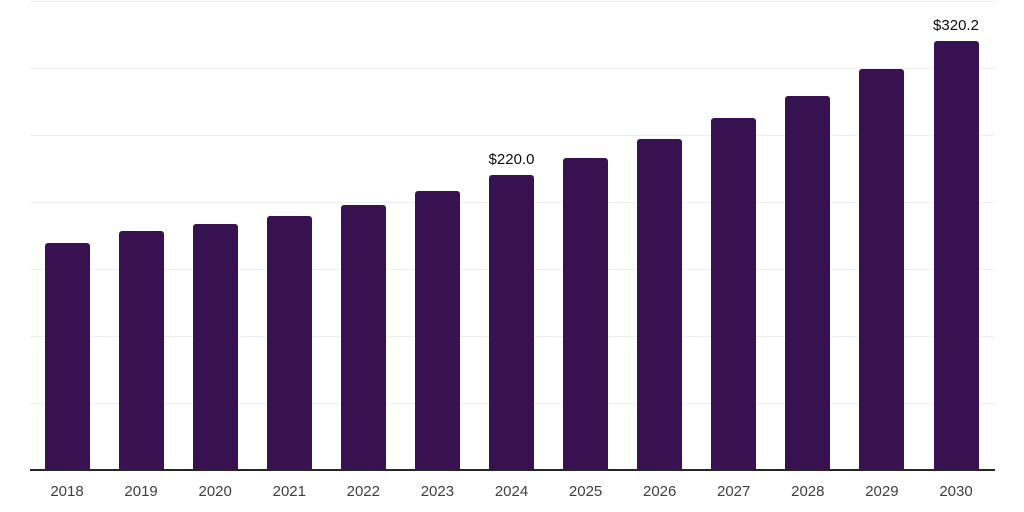 Image resolution: width=1024 pixels, height=512 pixels. I want to click on bar-2026, so click(660, 304).